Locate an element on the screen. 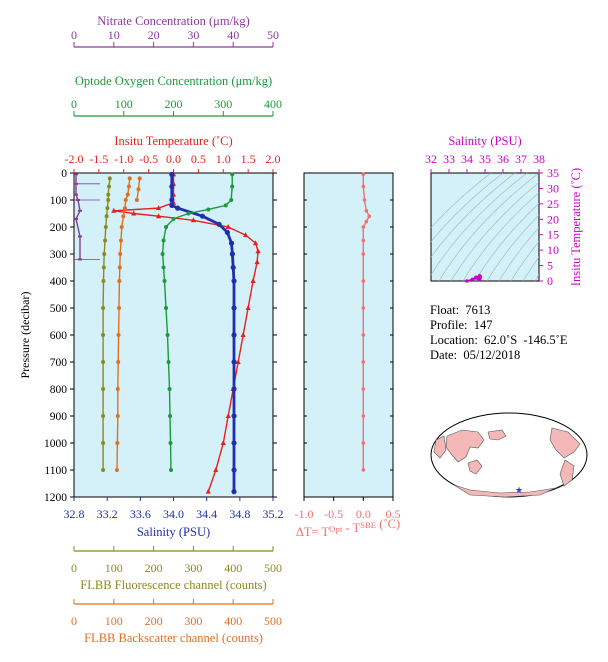 The height and width of the screenshot is (662, 608). axis-tick-label: 400 is located at coordinates (233, 568).